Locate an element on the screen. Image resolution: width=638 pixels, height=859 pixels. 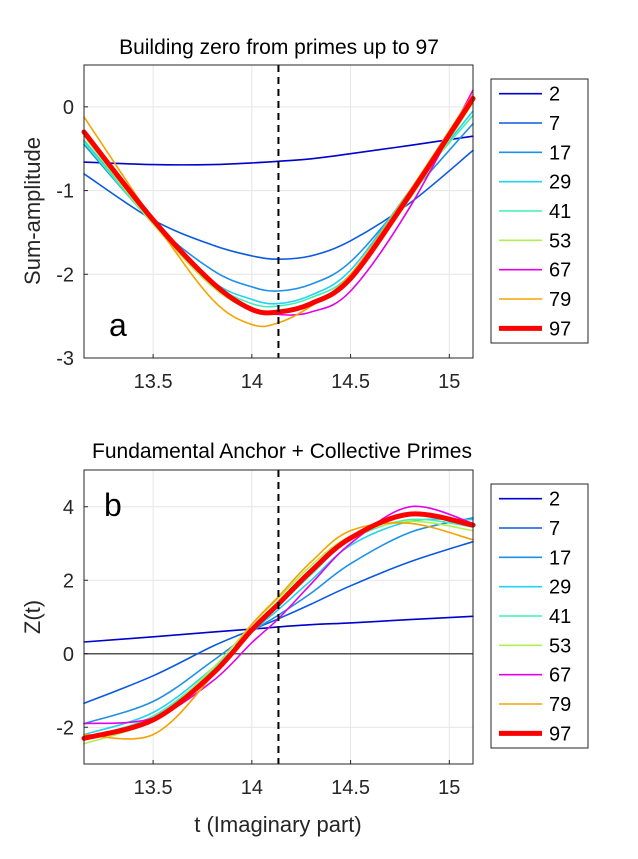
panel-a-legend-label-53: 53 is located at coordinates (560, 241).